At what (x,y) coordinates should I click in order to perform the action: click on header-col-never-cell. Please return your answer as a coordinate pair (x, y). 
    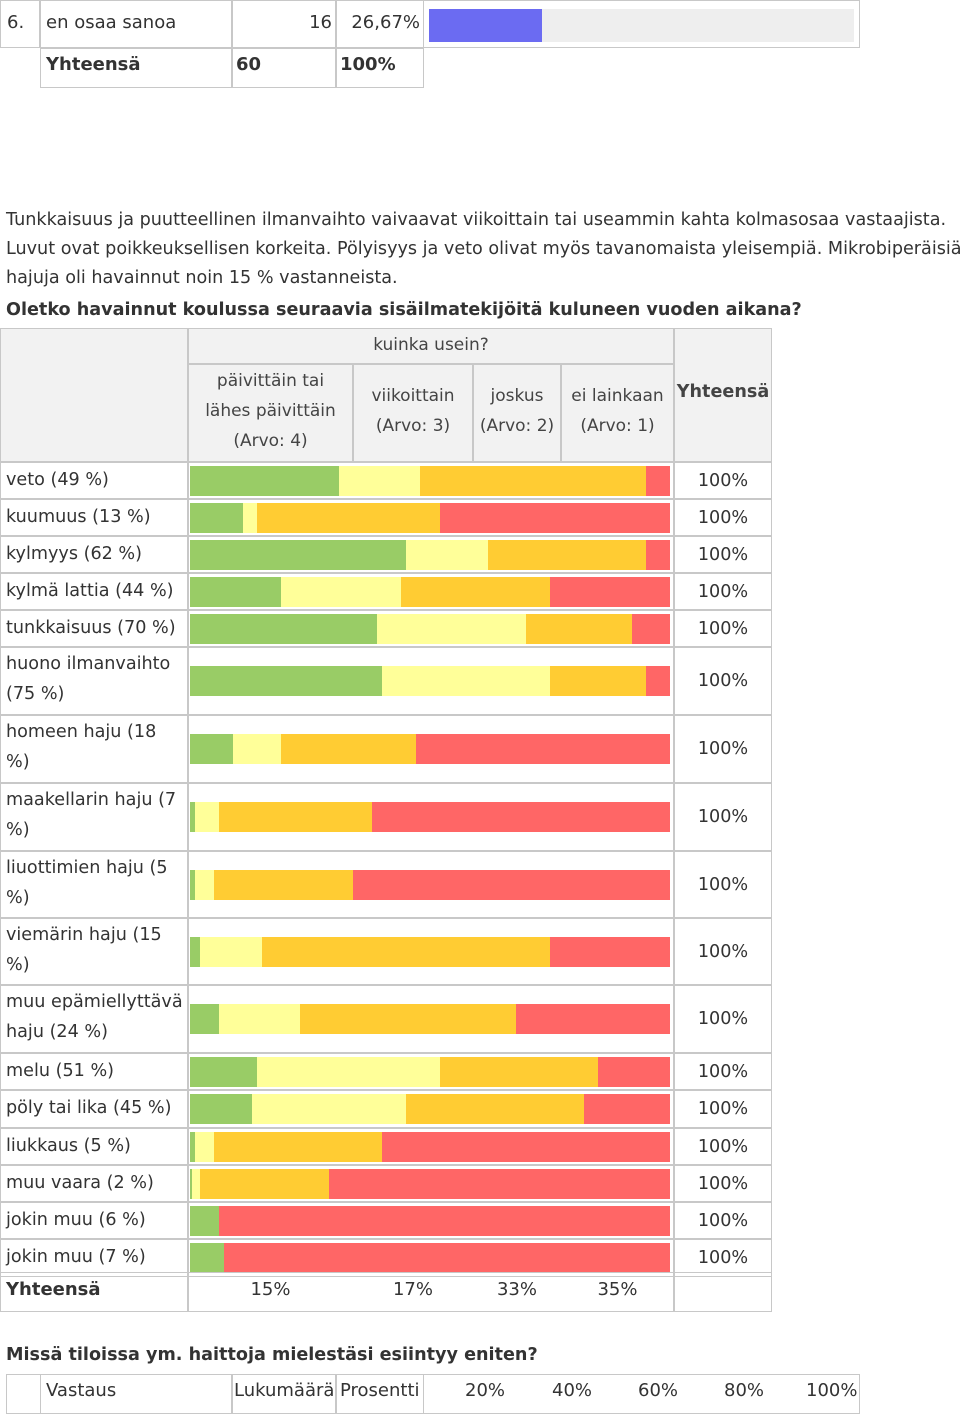
    Looking at the image, I should click on (617, 413).